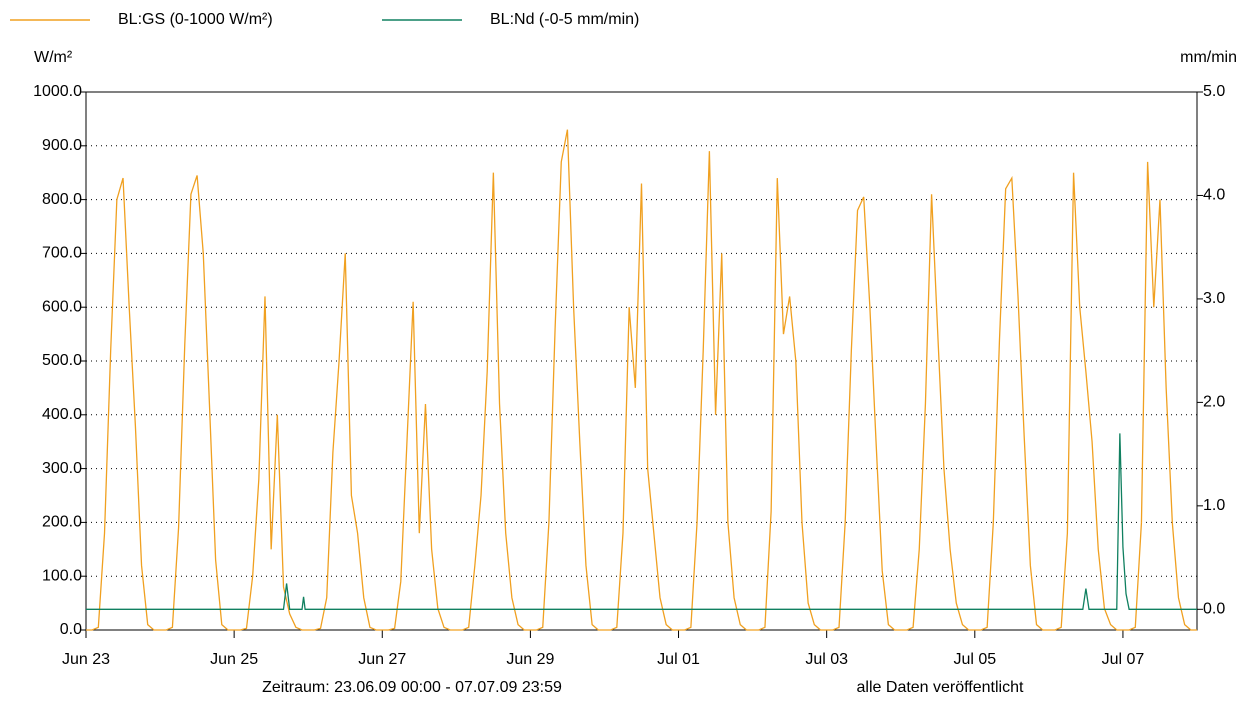 The image size is (1245, 703). Describe the element at coordinates (564, 19) in the screenshot. I see `legend-label: BL:Nd (-0-5 mm/min)` at that location.